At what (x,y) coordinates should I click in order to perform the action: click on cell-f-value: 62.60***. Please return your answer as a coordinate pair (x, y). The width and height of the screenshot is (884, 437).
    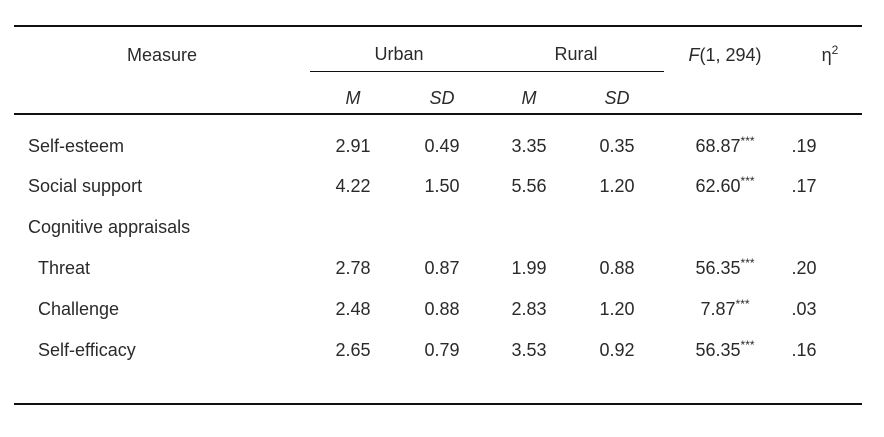
    Looking at the image, I should click on (725, 186).